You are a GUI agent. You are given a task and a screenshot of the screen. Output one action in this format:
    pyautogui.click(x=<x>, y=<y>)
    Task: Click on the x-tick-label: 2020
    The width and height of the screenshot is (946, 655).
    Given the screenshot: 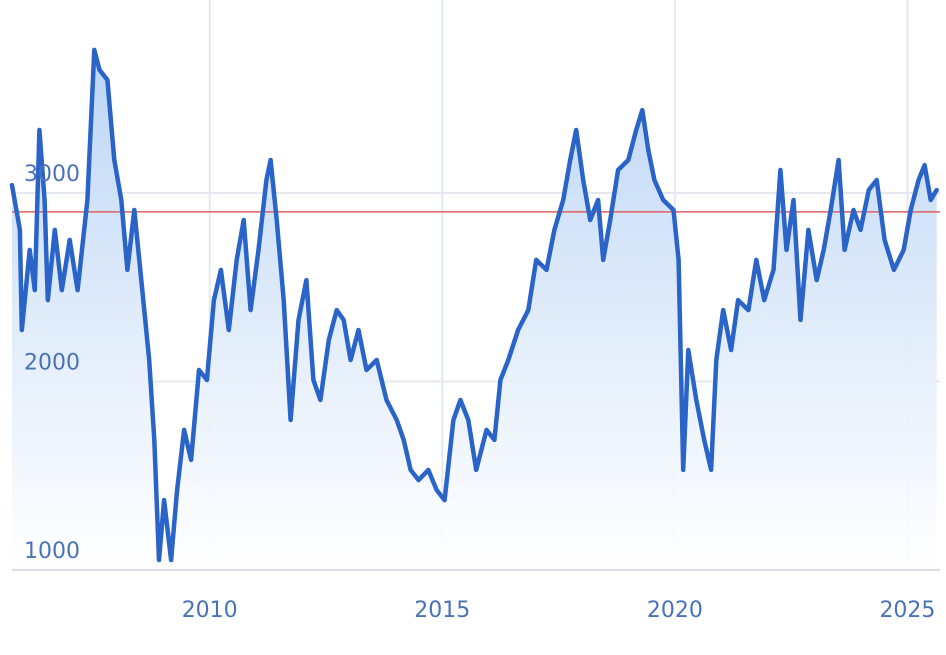 What is the action you would take?
    pyautogui.click(x=675, y=610)
    